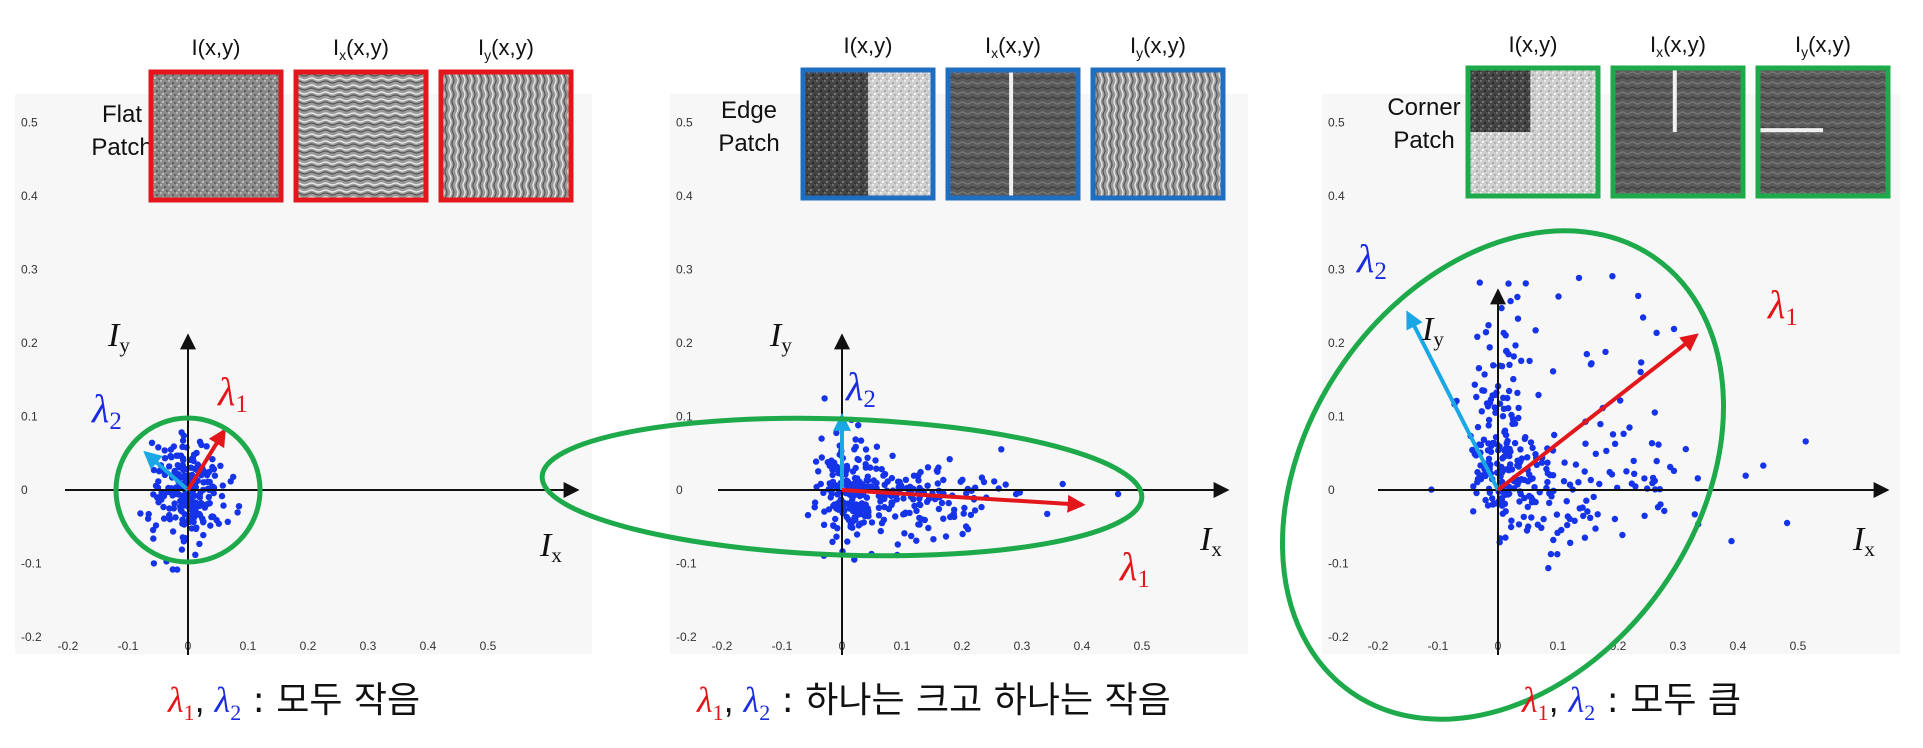  Describe the element at coordinates (900, 134) in the screenshot. I see `image-light-half` at that location.